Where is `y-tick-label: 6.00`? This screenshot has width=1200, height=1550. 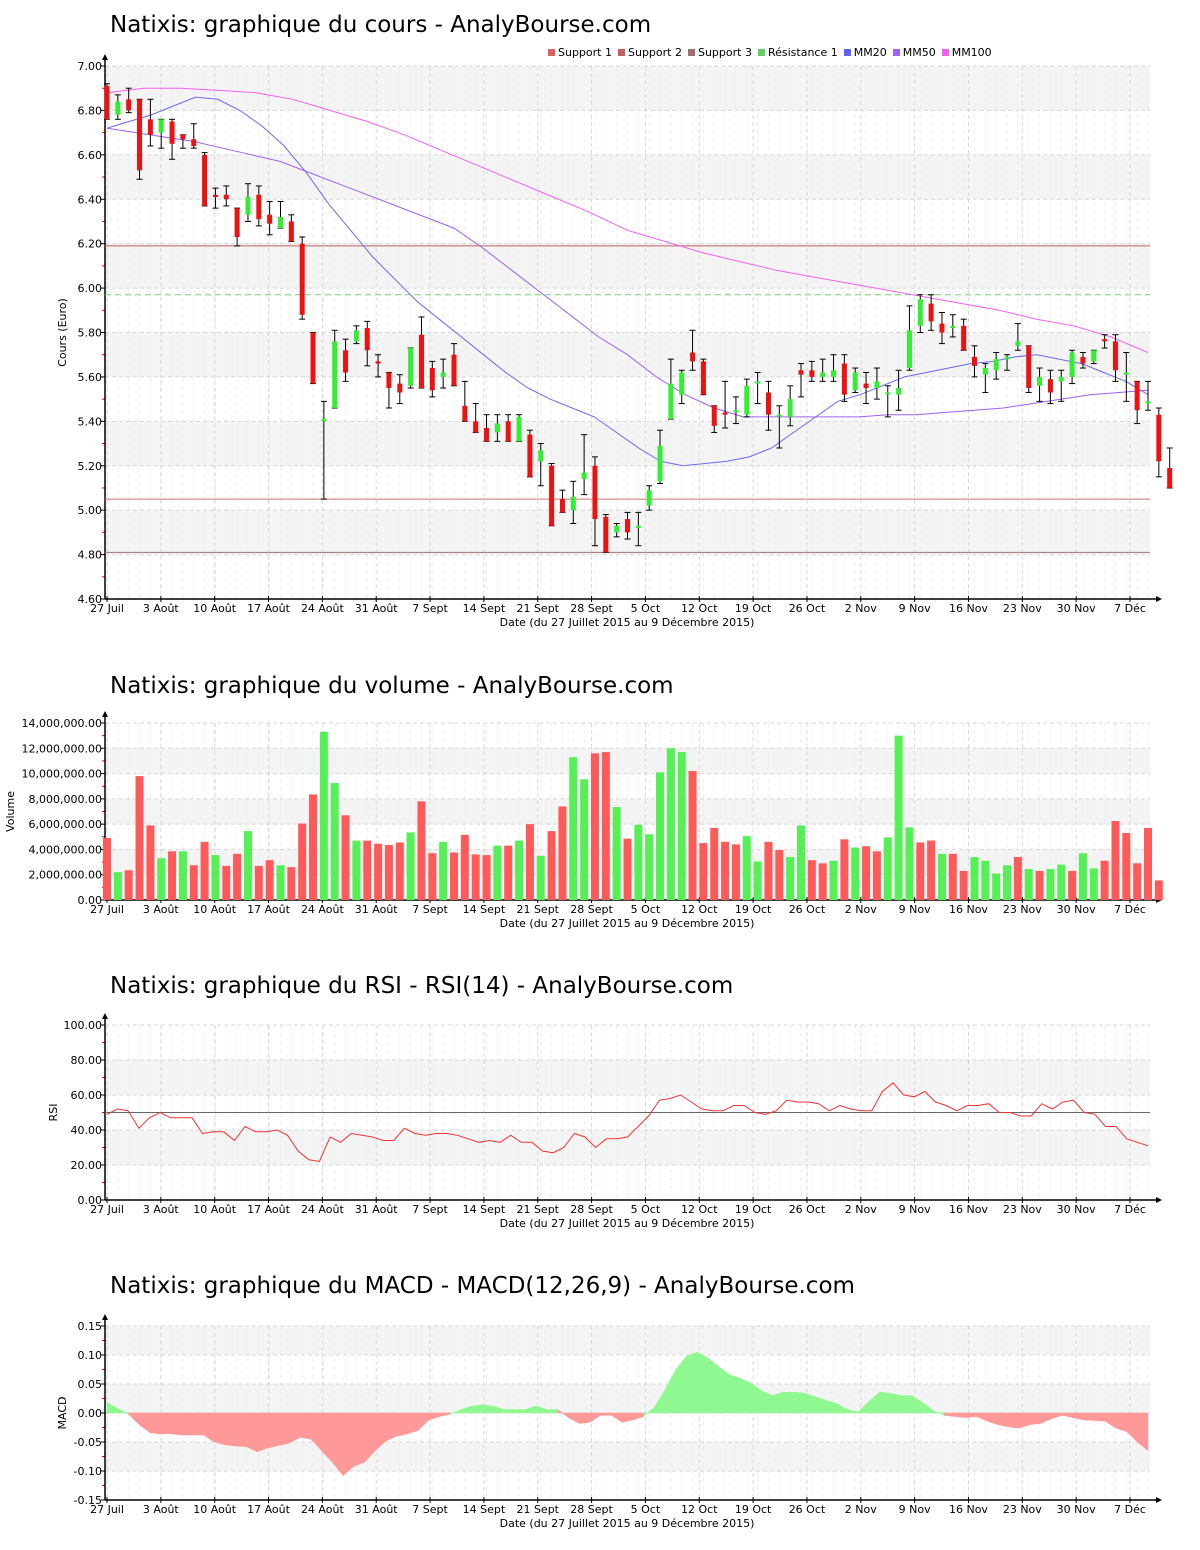 y-tick-label: 6.00 is located at coordinates (90, 288).